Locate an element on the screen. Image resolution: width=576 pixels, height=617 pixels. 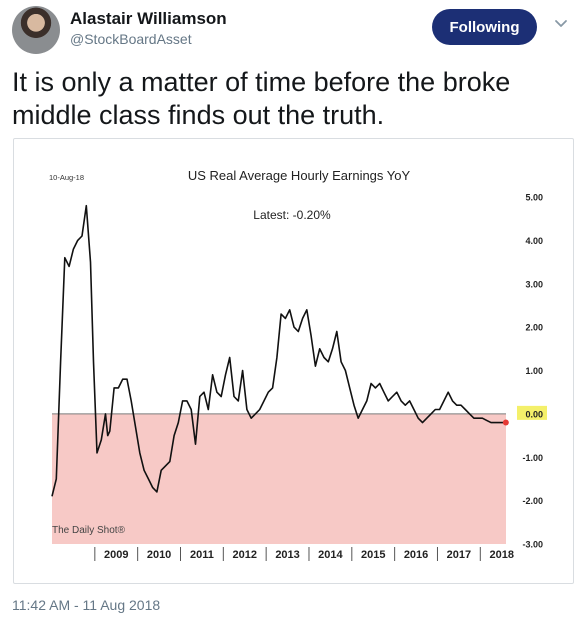
latest-point is located at coordinates (505, 422).